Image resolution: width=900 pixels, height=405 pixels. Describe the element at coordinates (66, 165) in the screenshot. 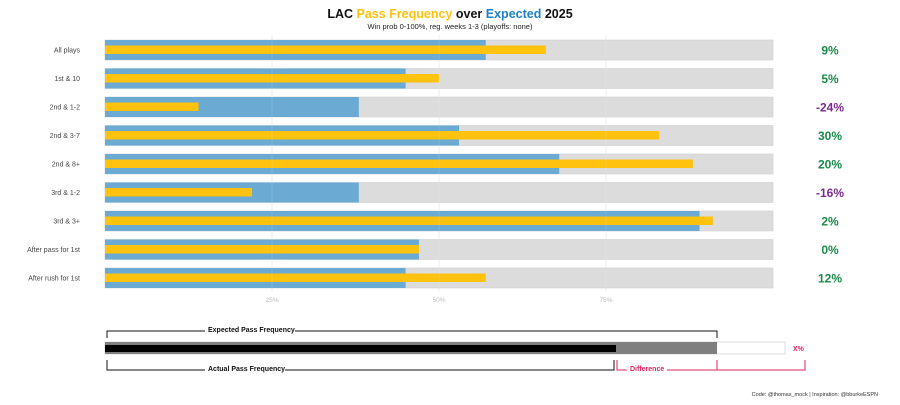

I see `category-label: 2nd & 8+` at that location.